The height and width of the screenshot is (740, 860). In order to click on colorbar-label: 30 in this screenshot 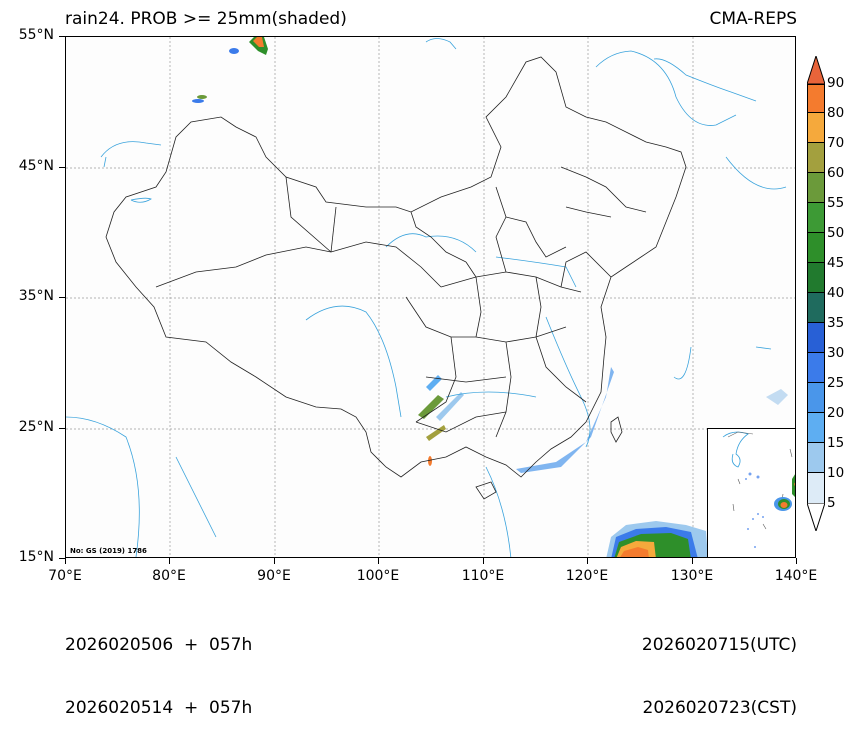, I will do `click(836, 353)`.